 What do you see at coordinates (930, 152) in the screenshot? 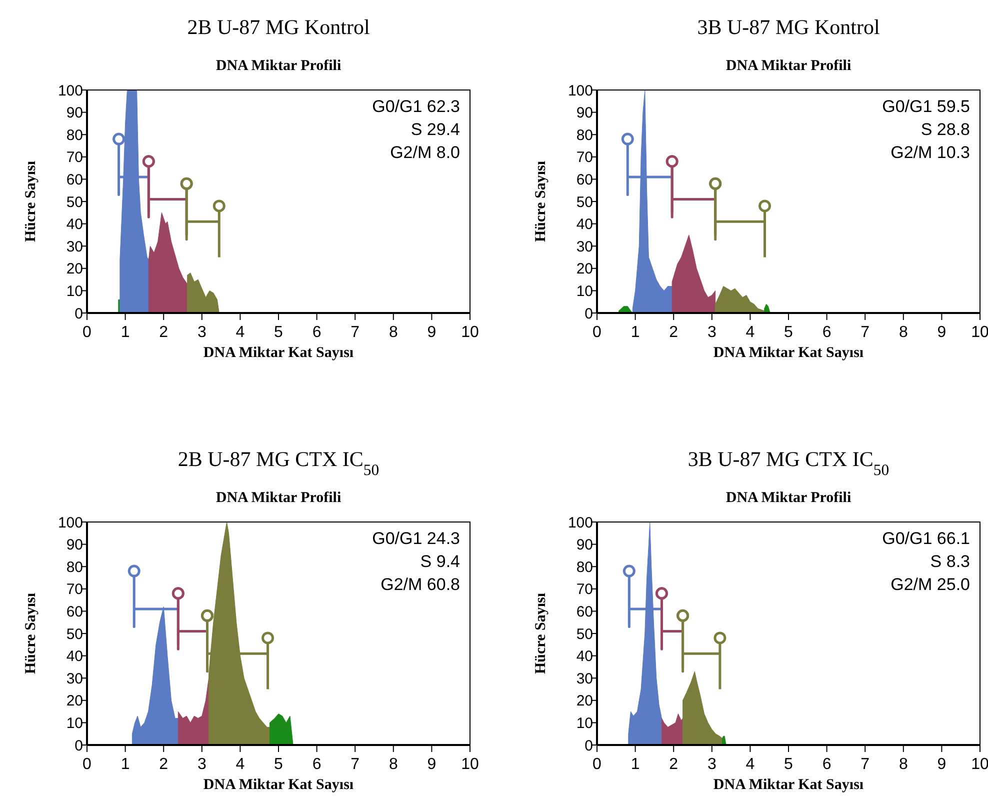
I see `annotation: G2/M 10.3` at bounding box center [930, 152].